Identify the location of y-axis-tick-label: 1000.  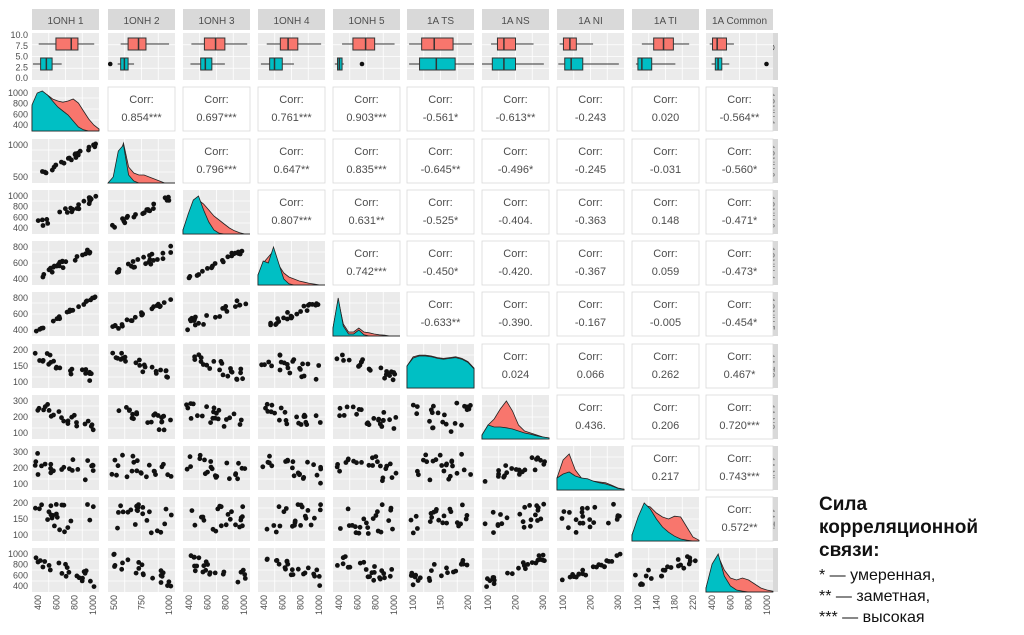
(18, 196).